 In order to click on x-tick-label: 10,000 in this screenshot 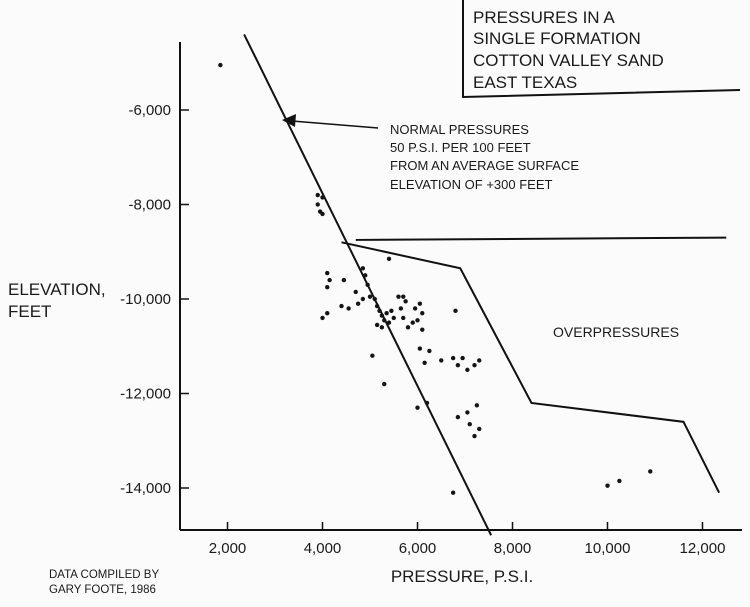, I will do `click(608, 548)`.